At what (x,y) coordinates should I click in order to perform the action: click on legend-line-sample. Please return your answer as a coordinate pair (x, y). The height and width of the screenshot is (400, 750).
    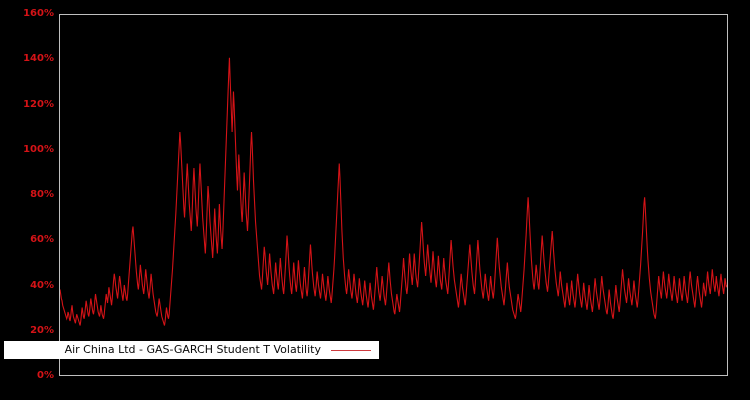
    Looking at the image, I should click on (351, 350).